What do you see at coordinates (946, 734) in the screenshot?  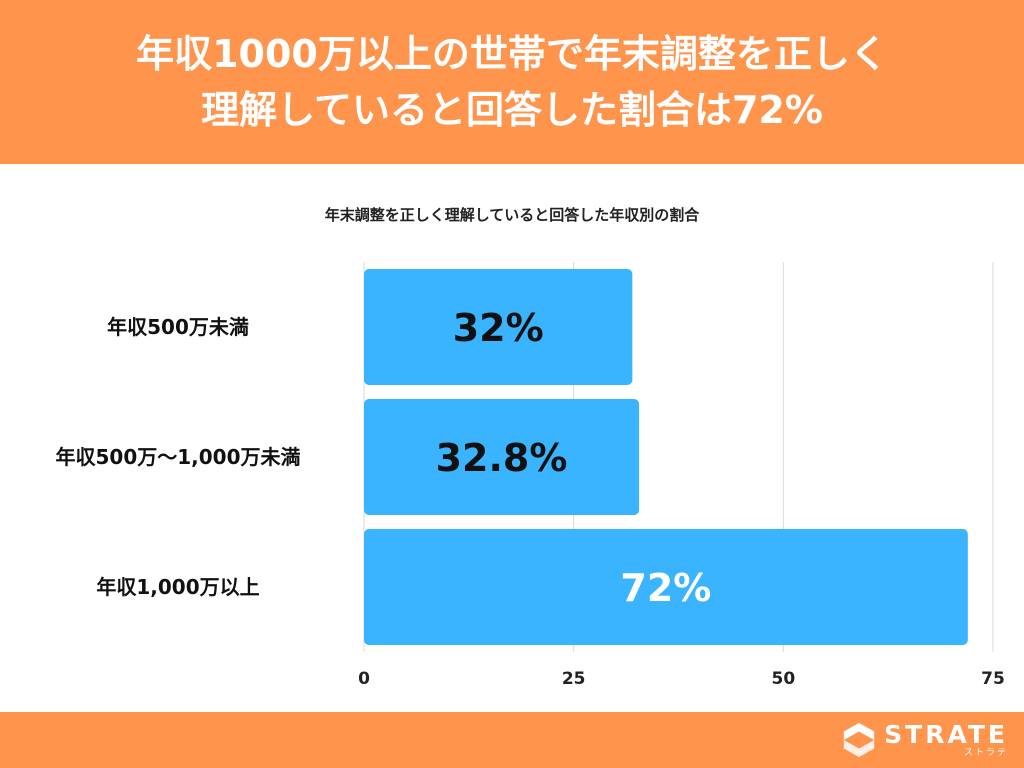 I see `logo-name: STRATE` at bounding box center [946, 734].